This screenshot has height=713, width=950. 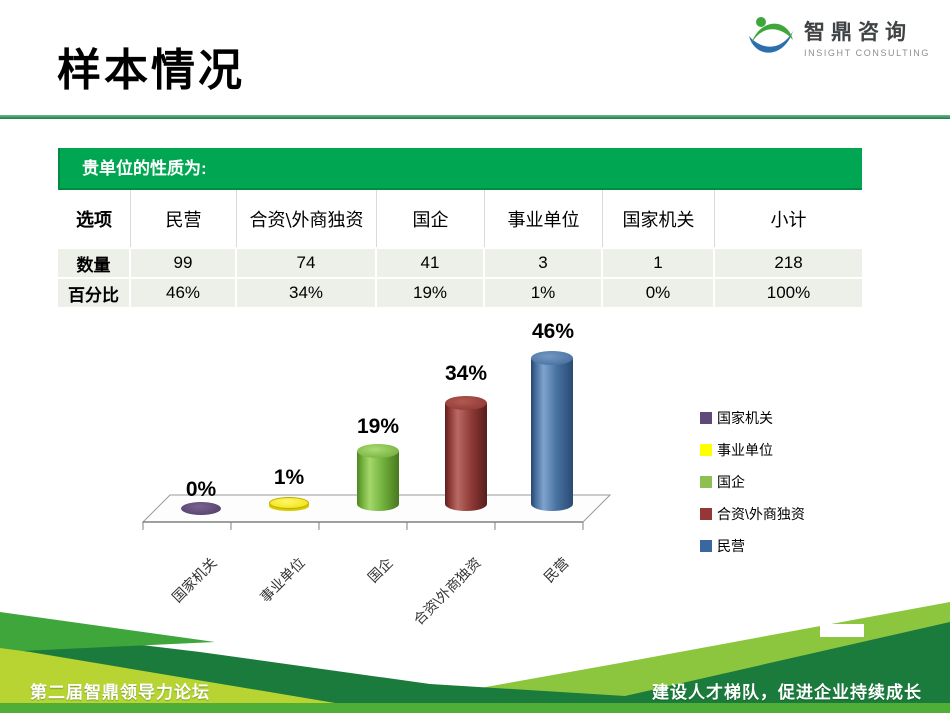 I want to click on legend-swatch-green, so click(x=706, y=482).